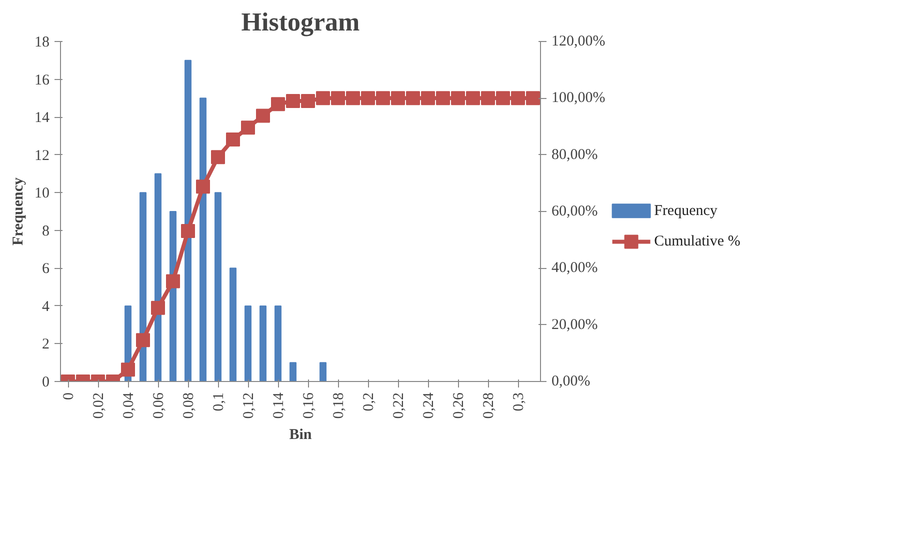 The height and width of the screenshot is (540, 904). What do you see at coordinates (69, 396) in the screenshot?
I see `x-tick-label: 0` at bounding box center [69, 396].